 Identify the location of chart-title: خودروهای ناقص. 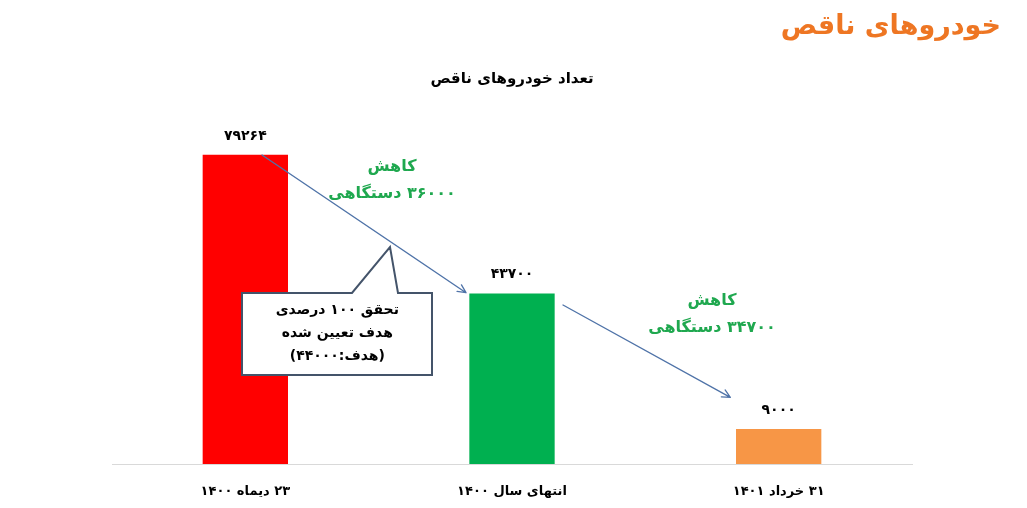
(890, 25).